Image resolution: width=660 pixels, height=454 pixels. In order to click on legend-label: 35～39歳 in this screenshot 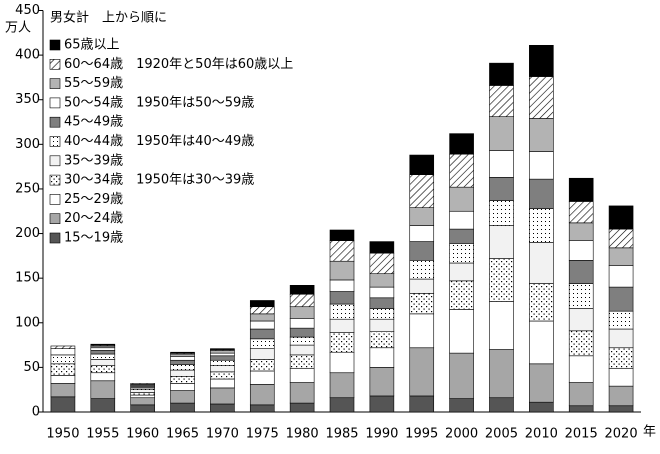, I will do `click(93, 160)`.